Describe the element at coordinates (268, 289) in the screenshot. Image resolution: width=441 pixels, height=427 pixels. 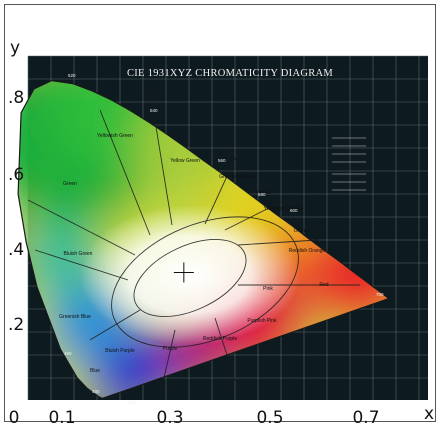
I see `region-label: Pink` at that location.